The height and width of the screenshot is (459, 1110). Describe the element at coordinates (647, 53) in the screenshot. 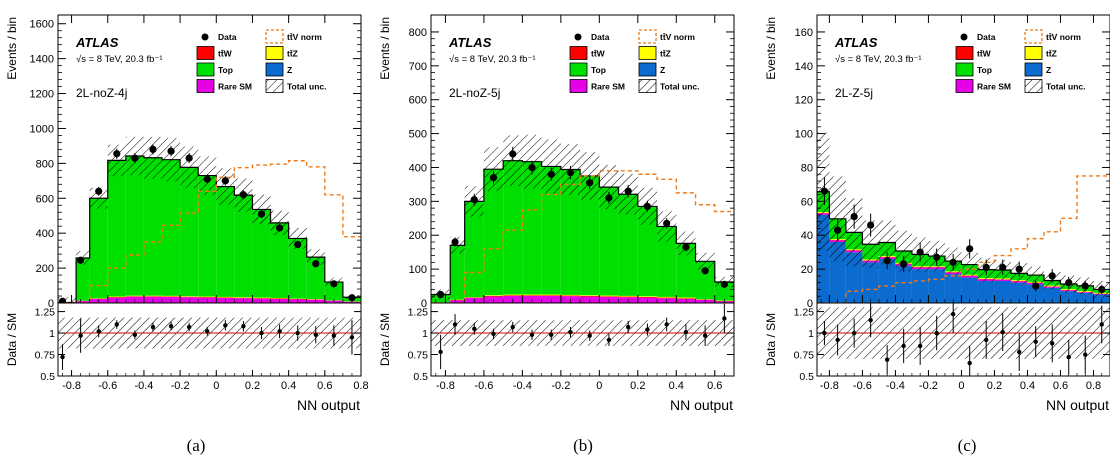

I see `legend-marker-ttz` at that location.